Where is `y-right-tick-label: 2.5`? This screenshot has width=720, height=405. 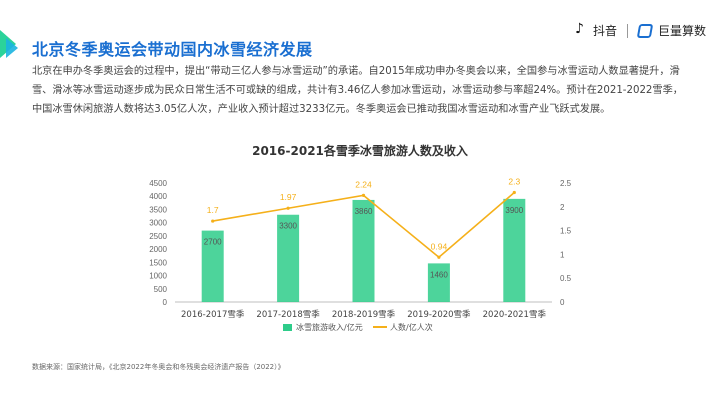 y-right-tick-label: 2.5 is located at coordinates (566, 183).